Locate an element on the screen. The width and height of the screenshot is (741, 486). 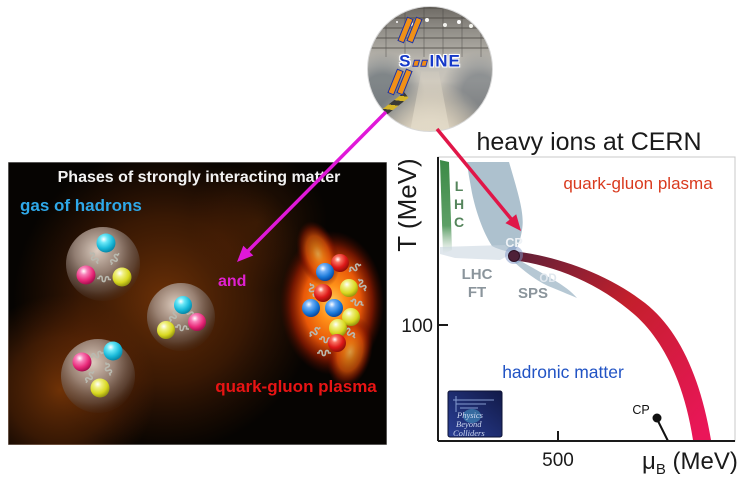
qgp-region-label: quark-gluon plasma is located at coordinates (638, 183).